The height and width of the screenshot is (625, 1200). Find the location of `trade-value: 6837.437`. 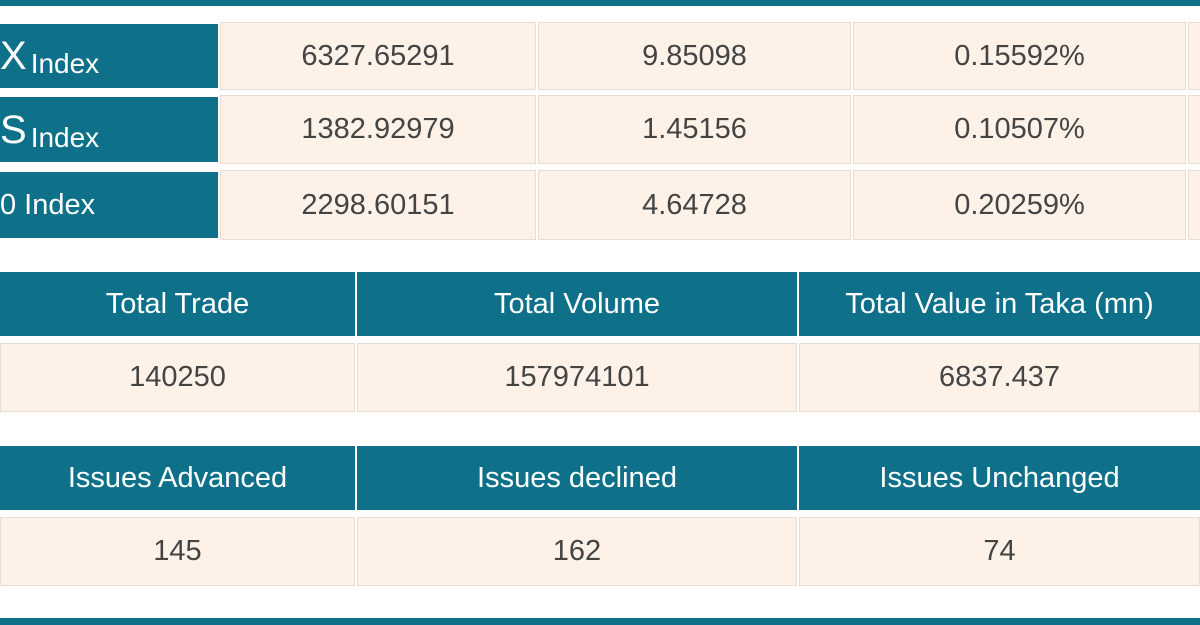

trade-value: 6837.437 is located at coordinates (999, 377).